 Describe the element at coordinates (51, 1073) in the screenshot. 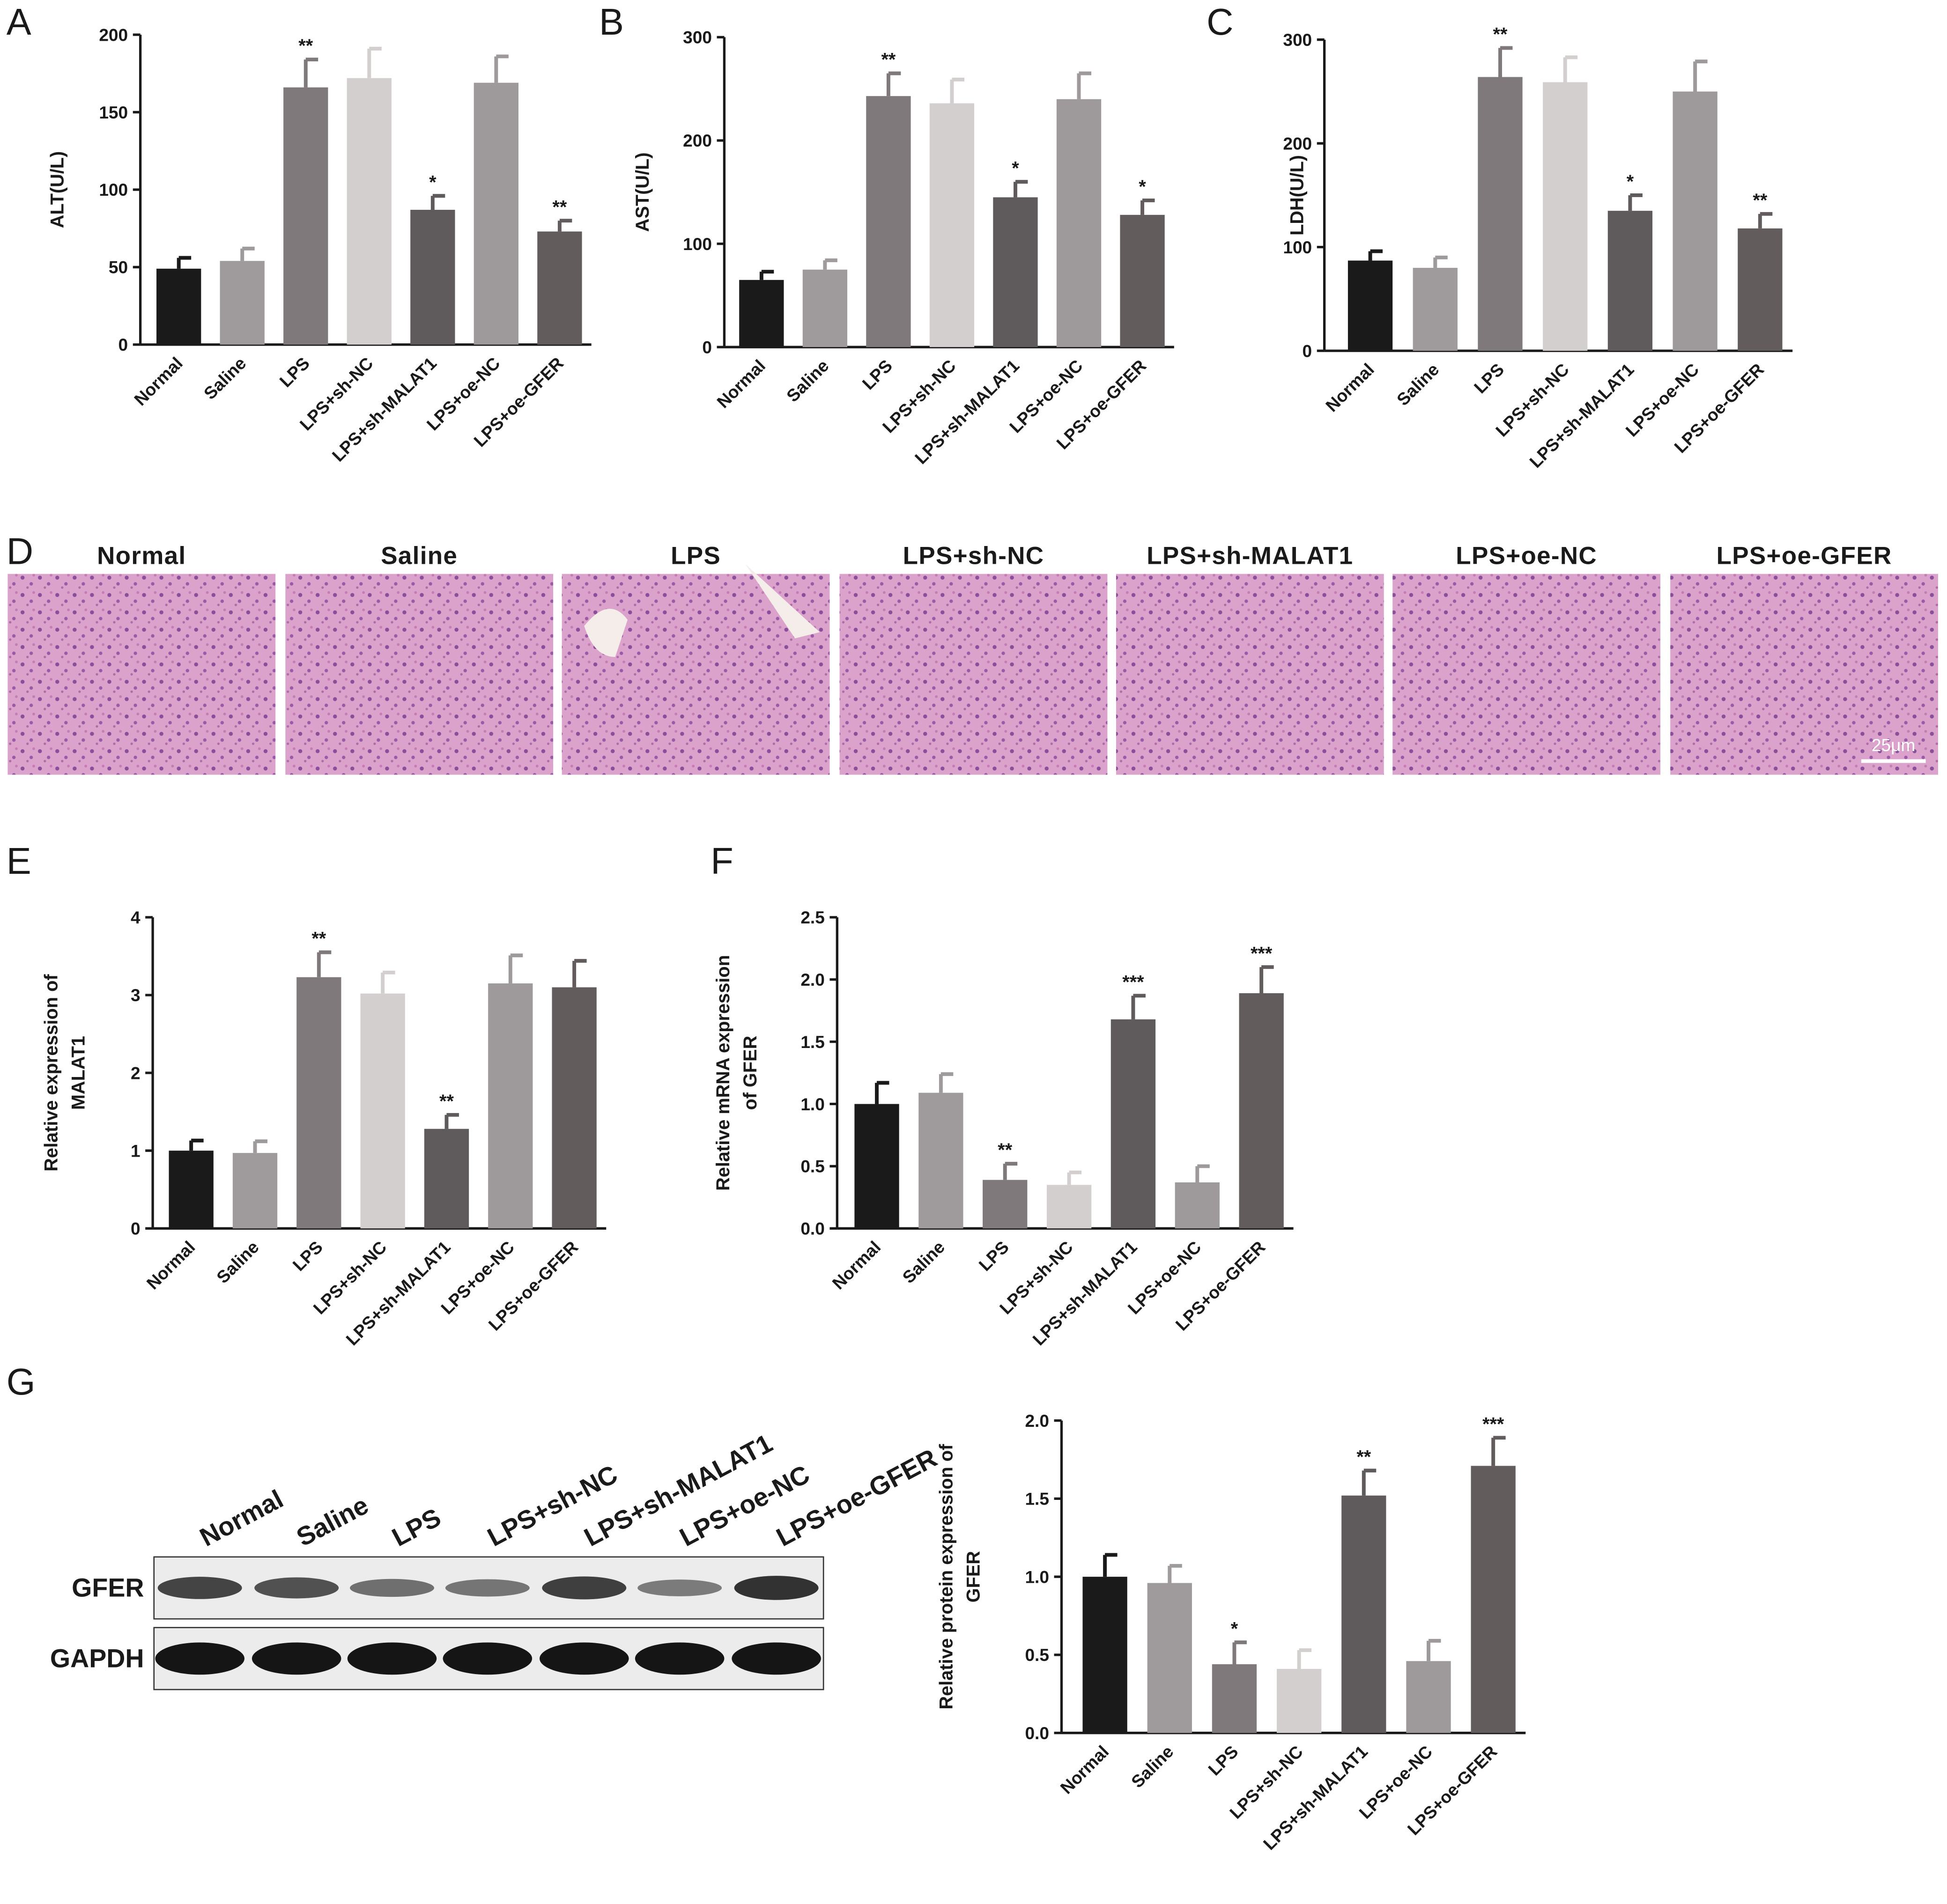

I see `y-axis-label: Relative expression of` at that location.